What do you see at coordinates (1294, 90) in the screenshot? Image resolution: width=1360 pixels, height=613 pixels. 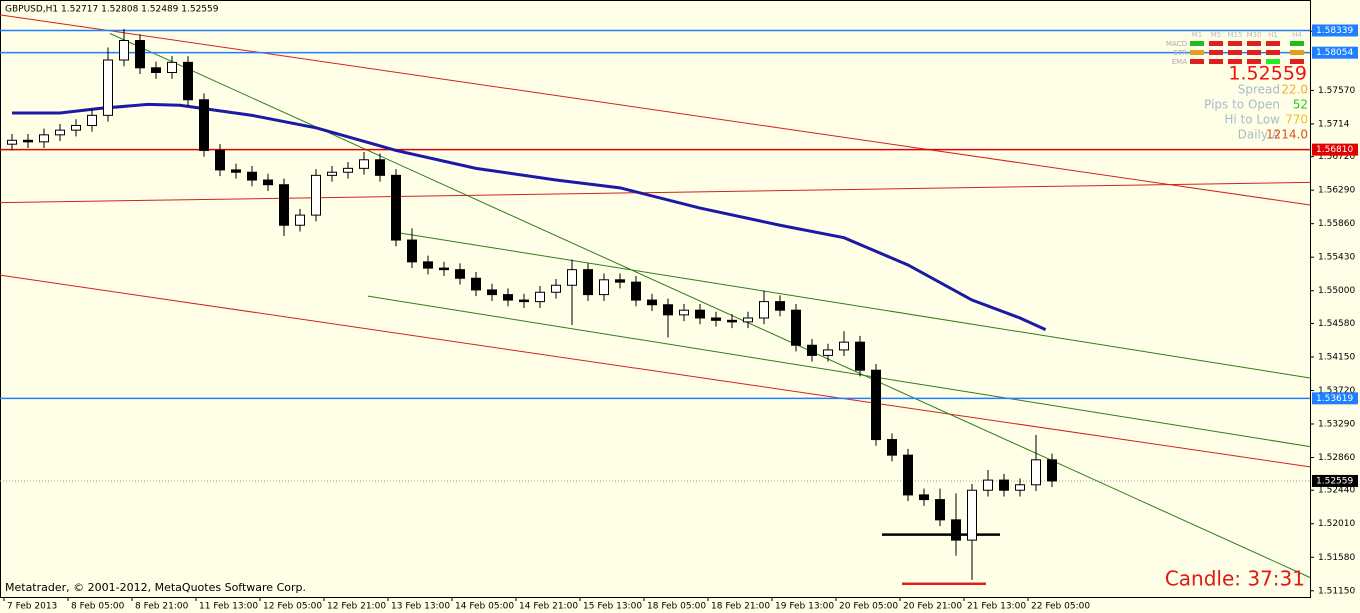 I see `info-value: 22.0` at bounding box center [1294, 90].